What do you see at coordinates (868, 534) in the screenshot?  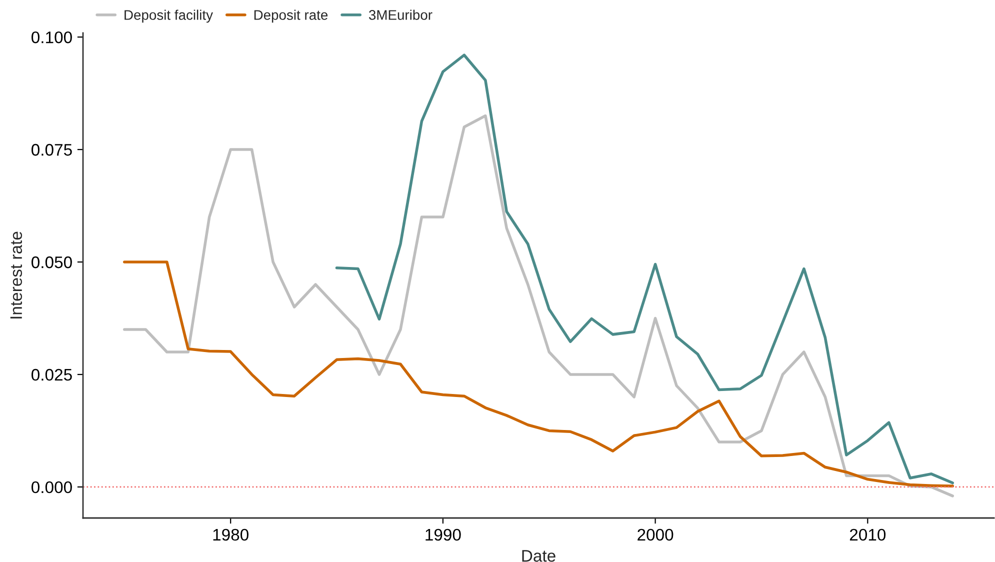 I see `x-tick-label: 2010` at bounding box center [868, 534].